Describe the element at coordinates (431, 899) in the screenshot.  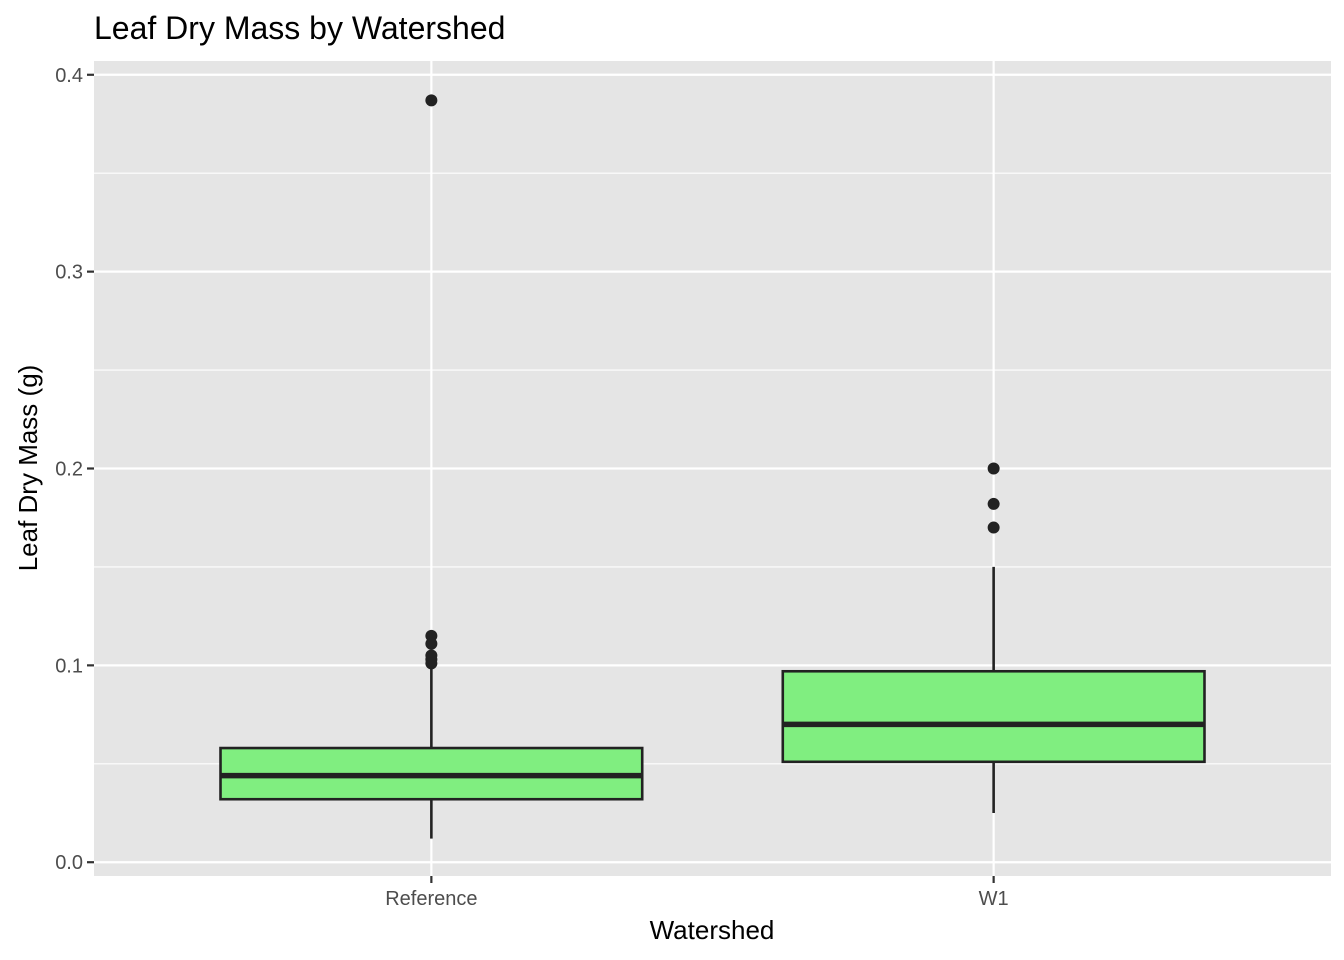
I see `x-tick-label: Reference` at that location.